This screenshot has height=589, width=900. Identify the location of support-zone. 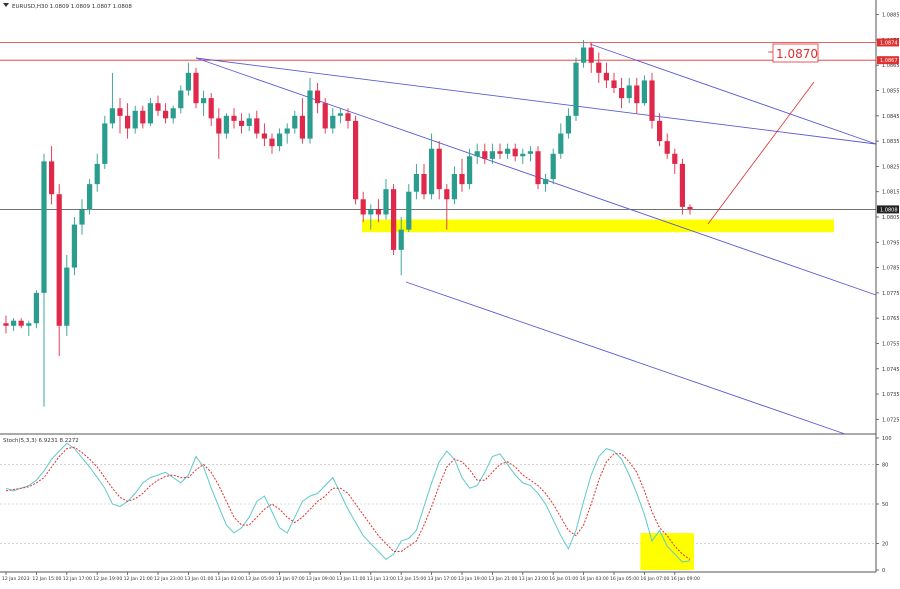
(598, 226).